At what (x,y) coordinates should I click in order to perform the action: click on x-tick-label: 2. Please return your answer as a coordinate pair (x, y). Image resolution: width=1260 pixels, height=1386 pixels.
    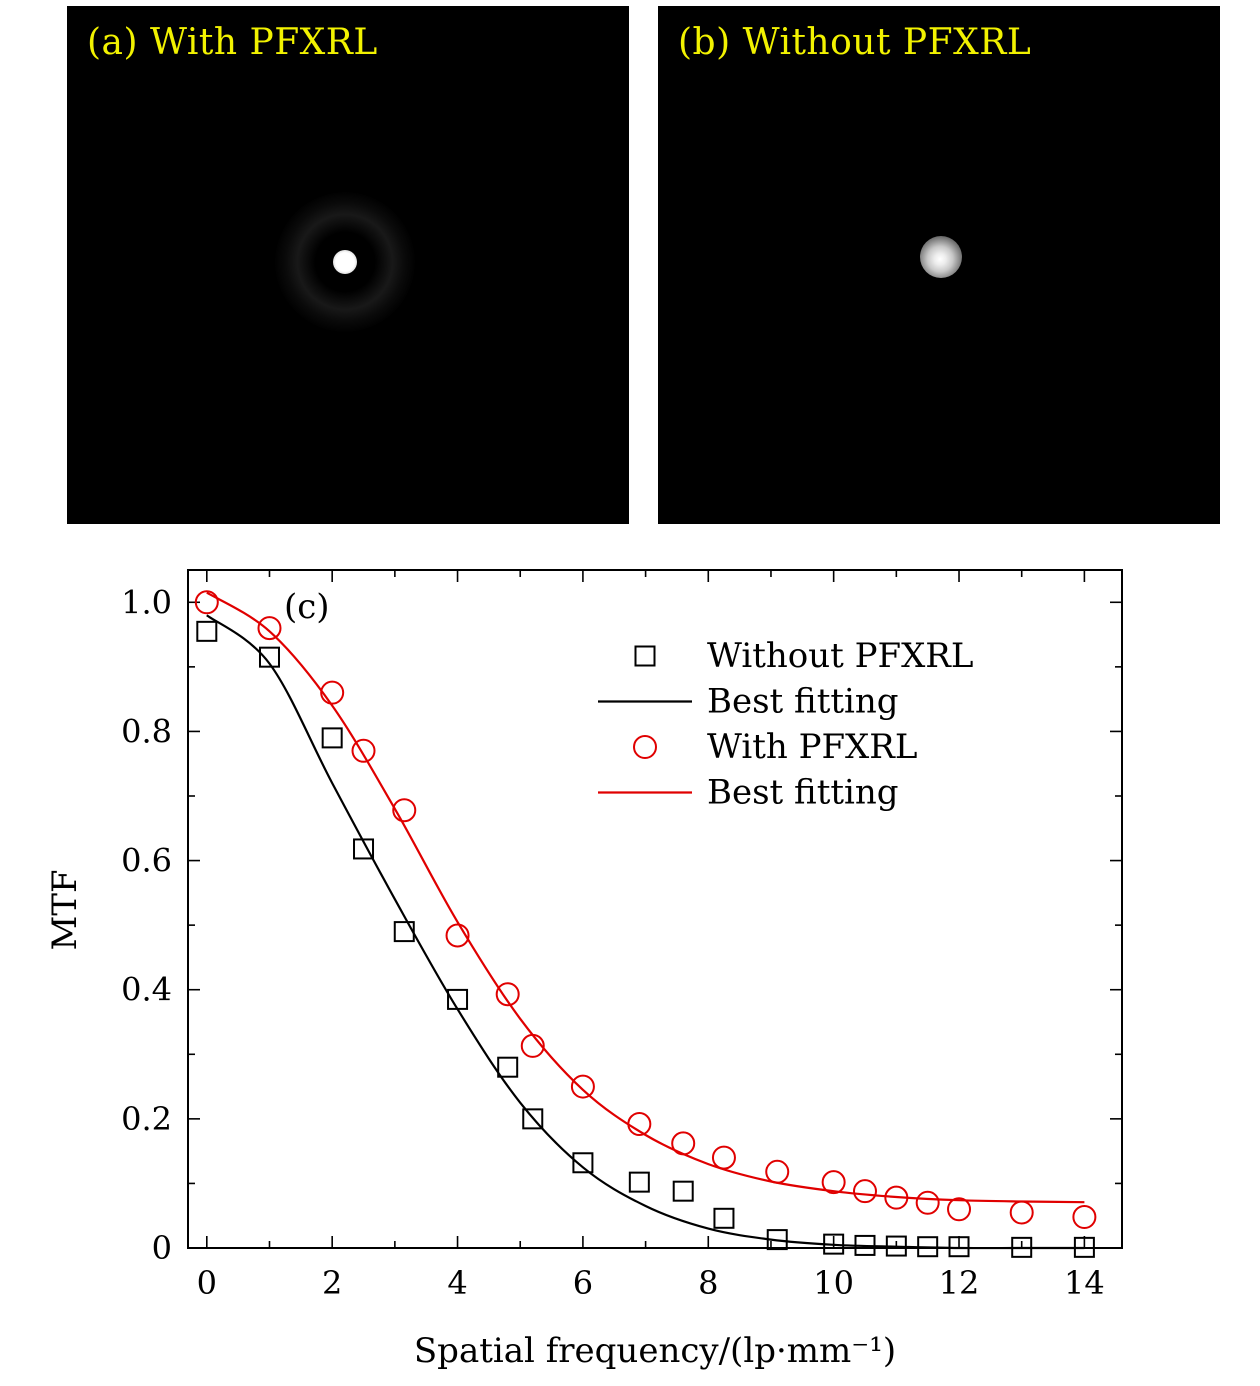
    Looking at the image, I should click on (332, 1283).